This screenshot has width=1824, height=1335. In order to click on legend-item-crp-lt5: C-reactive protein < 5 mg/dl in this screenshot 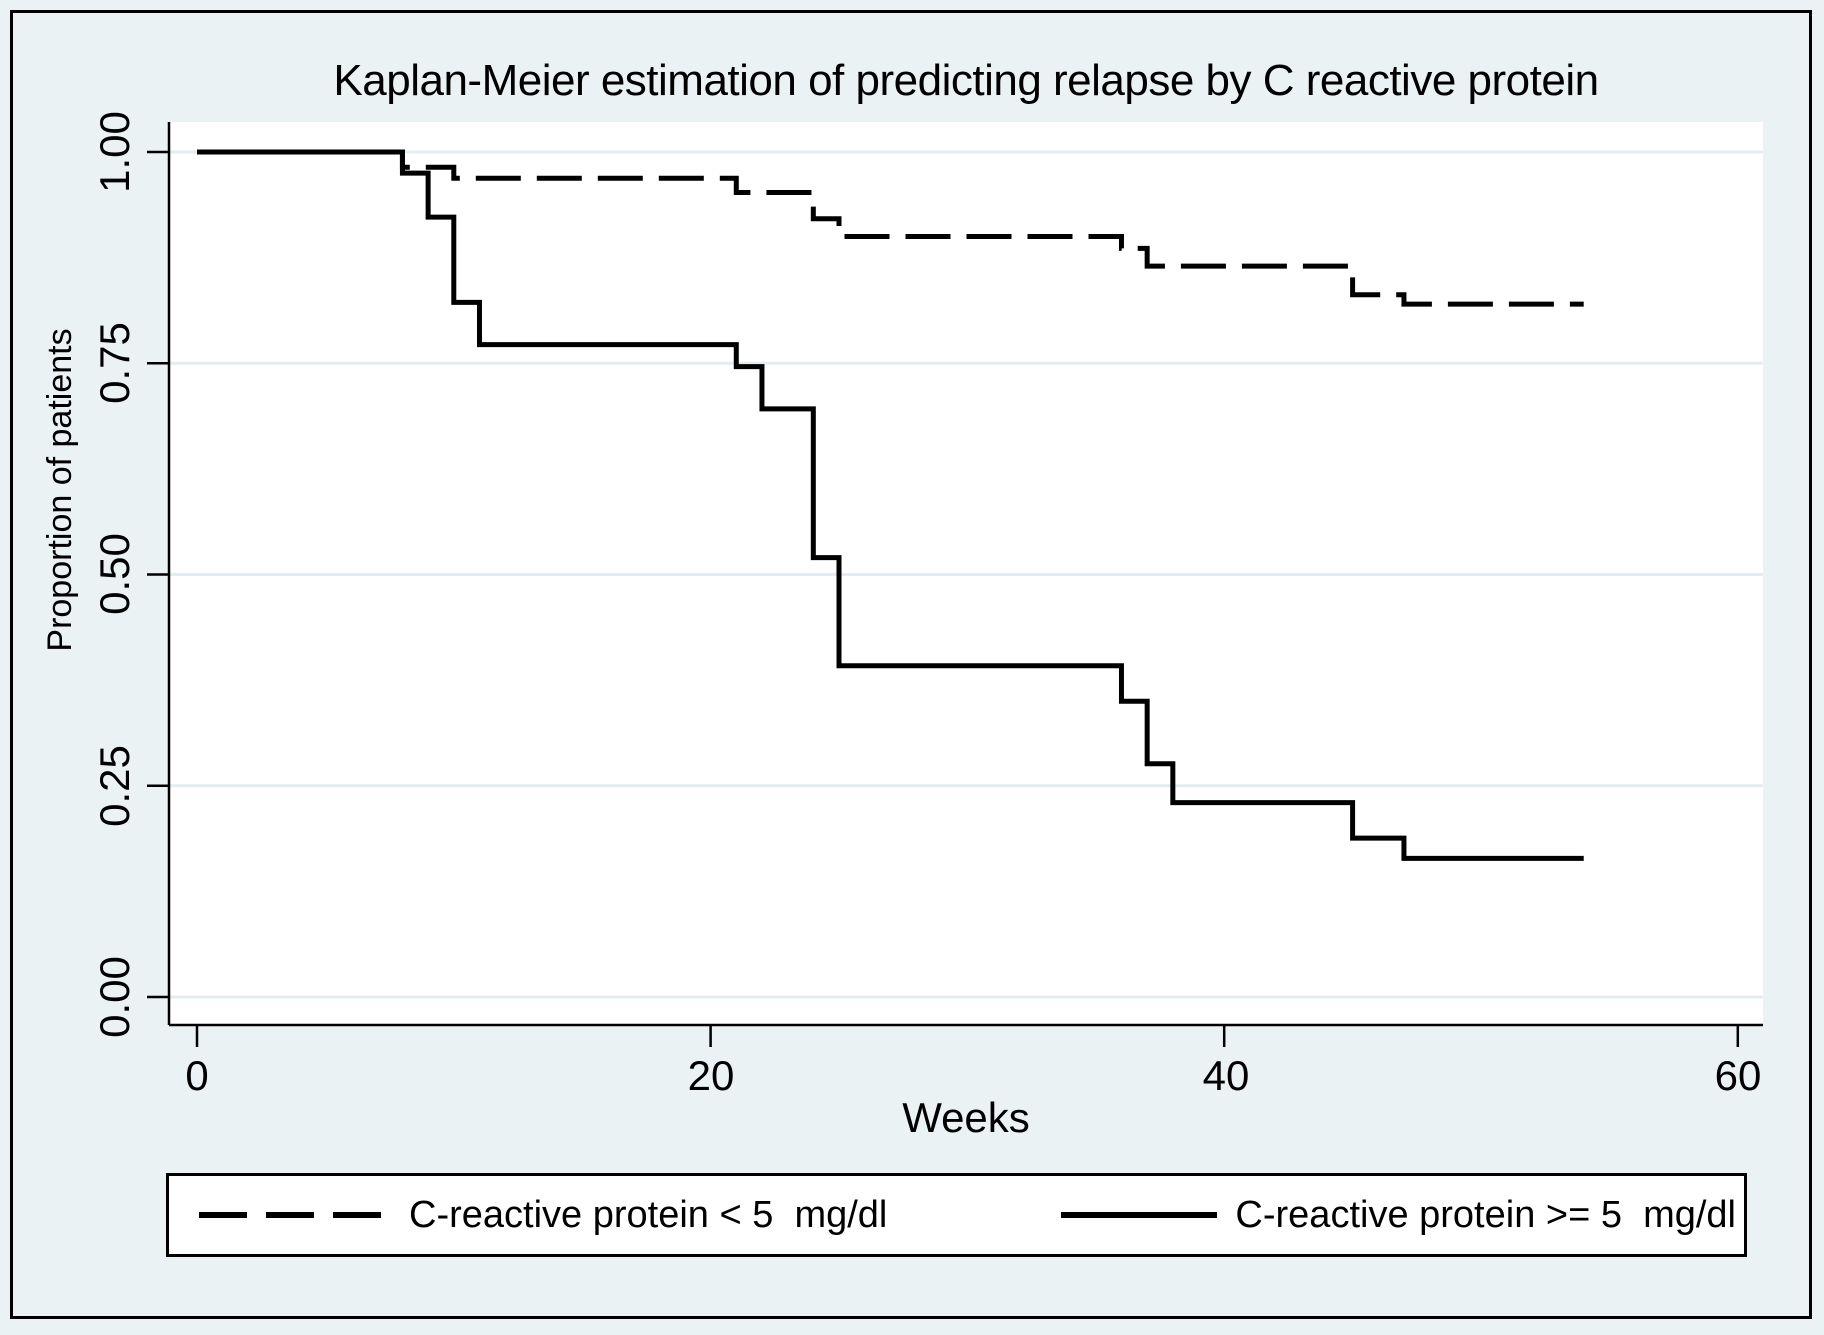, I will do `click(543, 1215)`.